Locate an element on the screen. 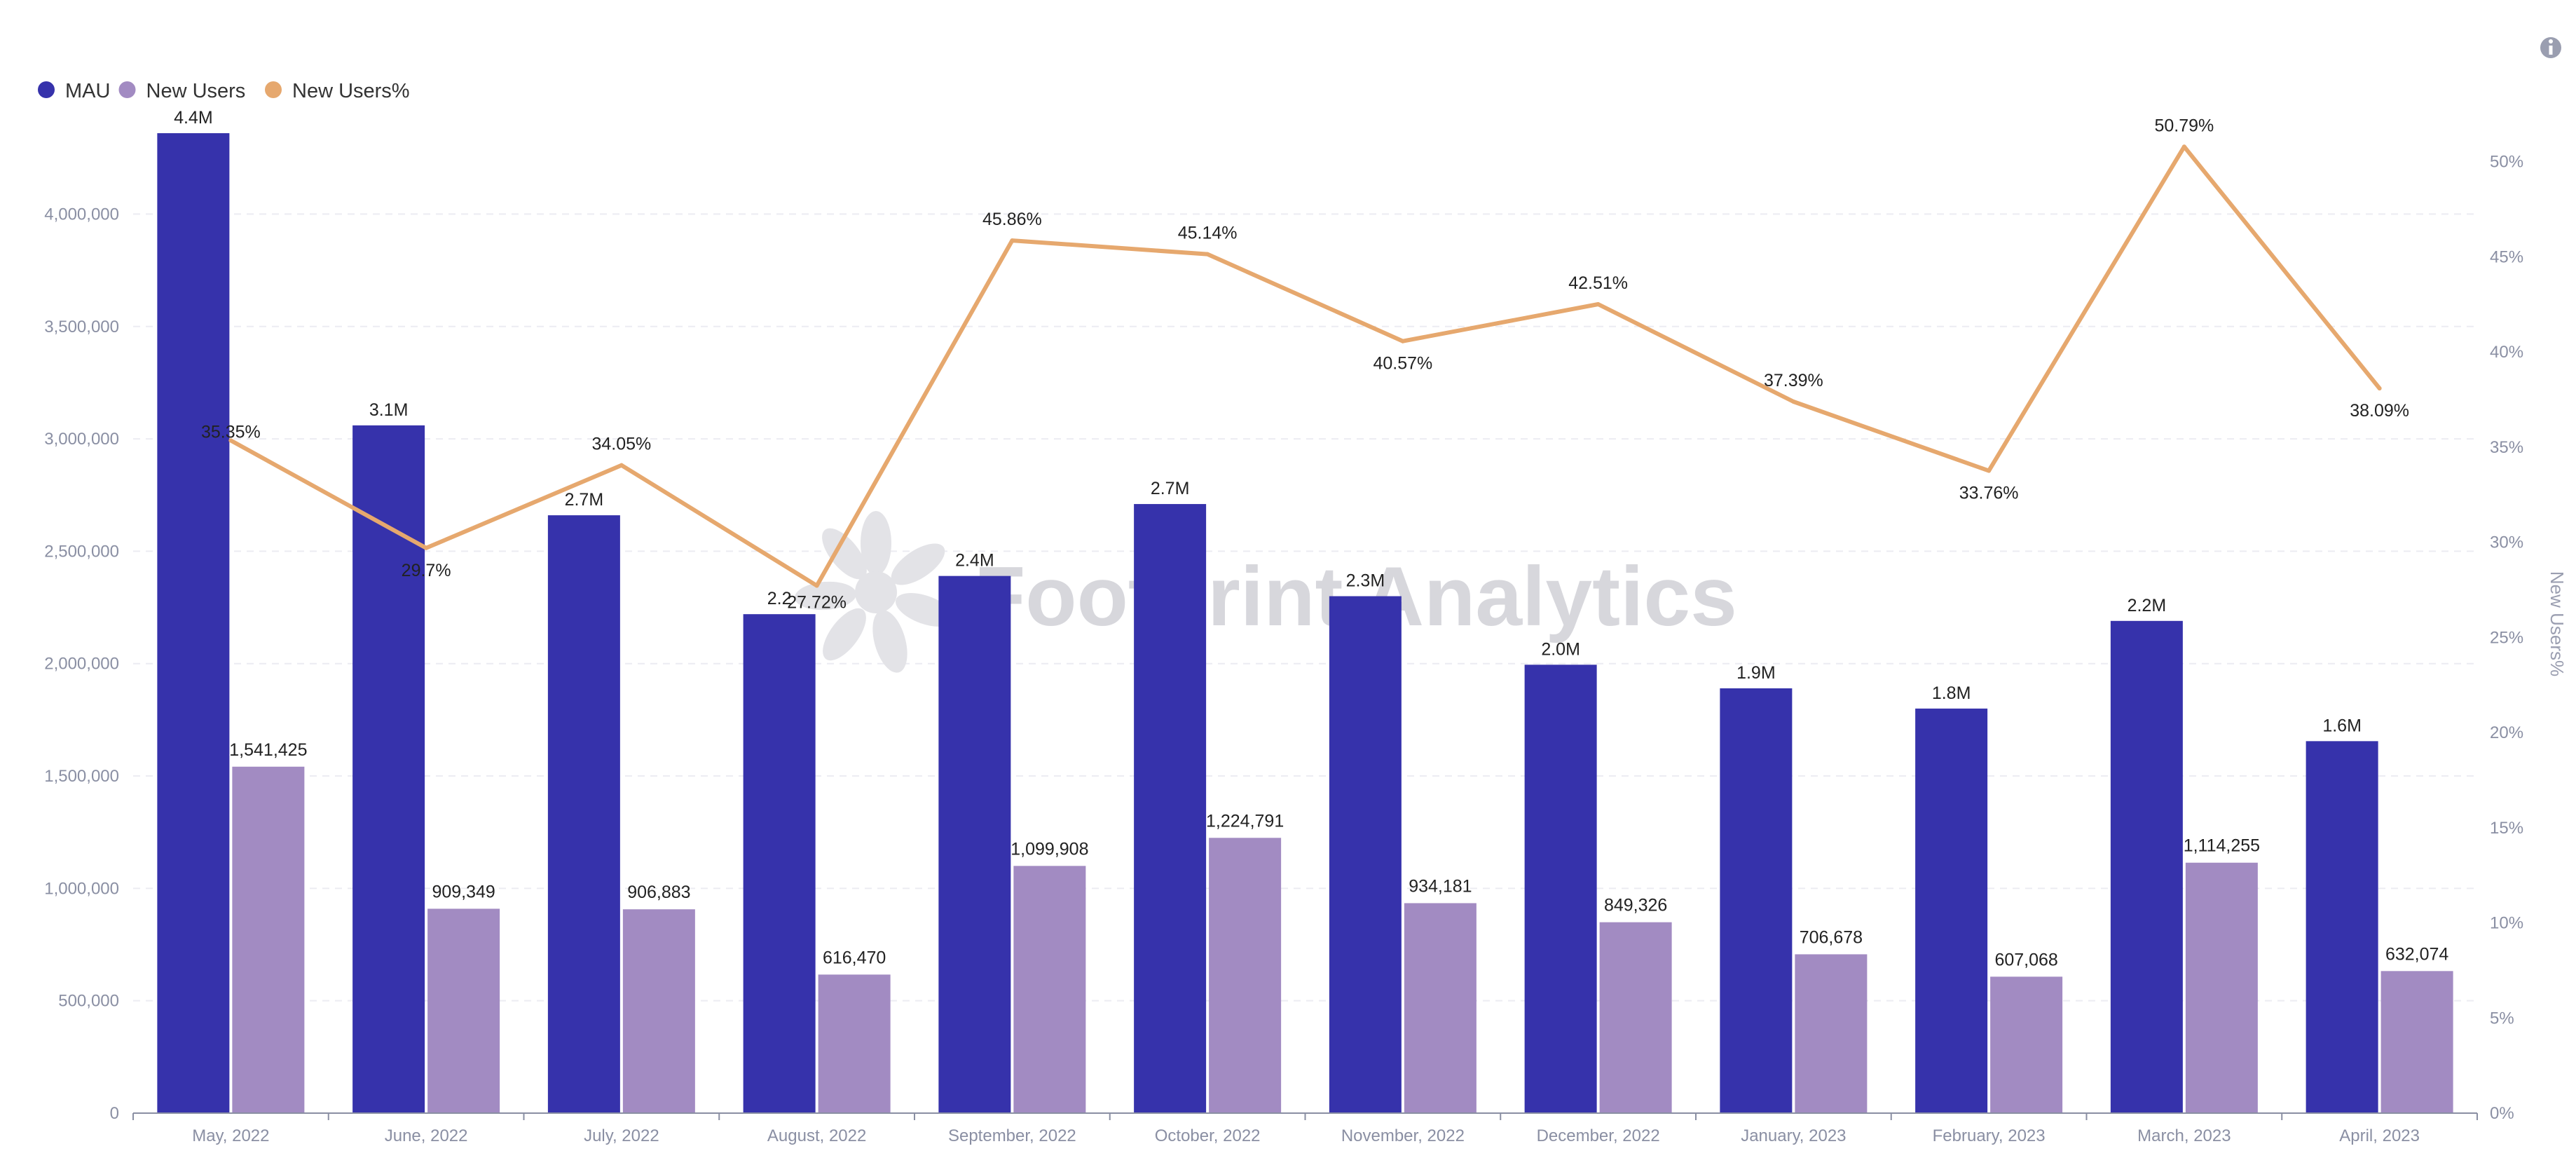 The height and width of the screenshot is (1165, 2576). data-label-new-users: 934,181 is located at coordinates (1441, 886).